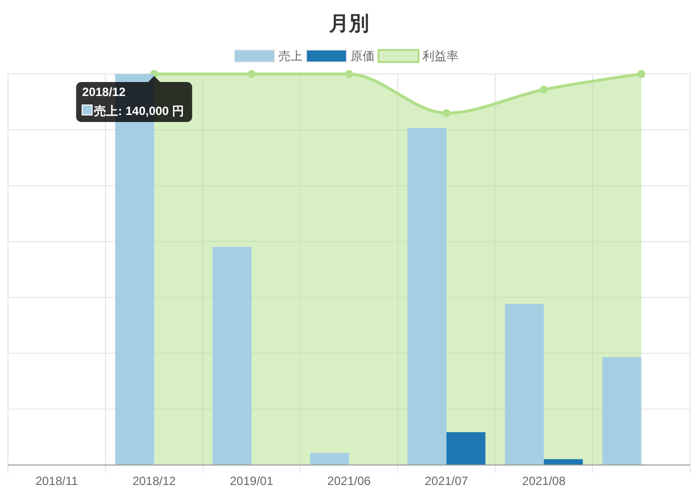 This screenshot has height=499, width=698. Describe the element at coordinates (252, 481) in the screenshot. I see `x-tick-label: 2019/01` at that location.